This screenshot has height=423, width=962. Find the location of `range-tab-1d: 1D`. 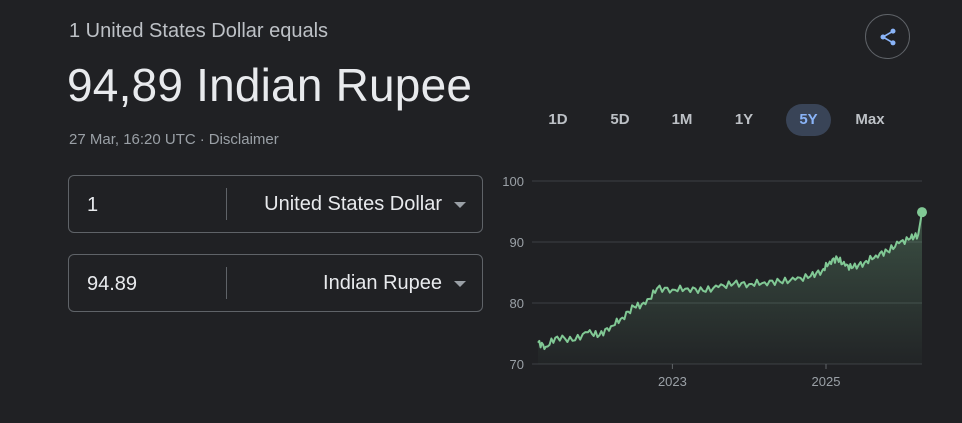

range-tab-1d: 1D is located at coordinates (558, 119).